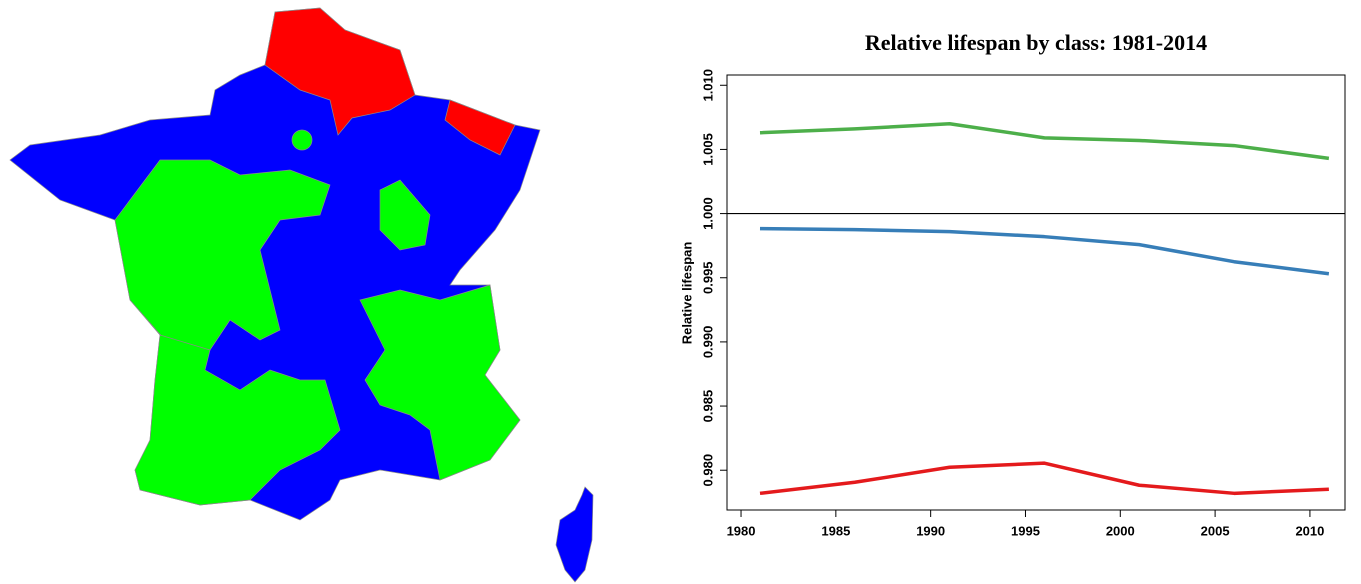 This screenshot has width=1361, height=584. I want to click on y-axis-label: Relative lifespan, so click(686, 293).